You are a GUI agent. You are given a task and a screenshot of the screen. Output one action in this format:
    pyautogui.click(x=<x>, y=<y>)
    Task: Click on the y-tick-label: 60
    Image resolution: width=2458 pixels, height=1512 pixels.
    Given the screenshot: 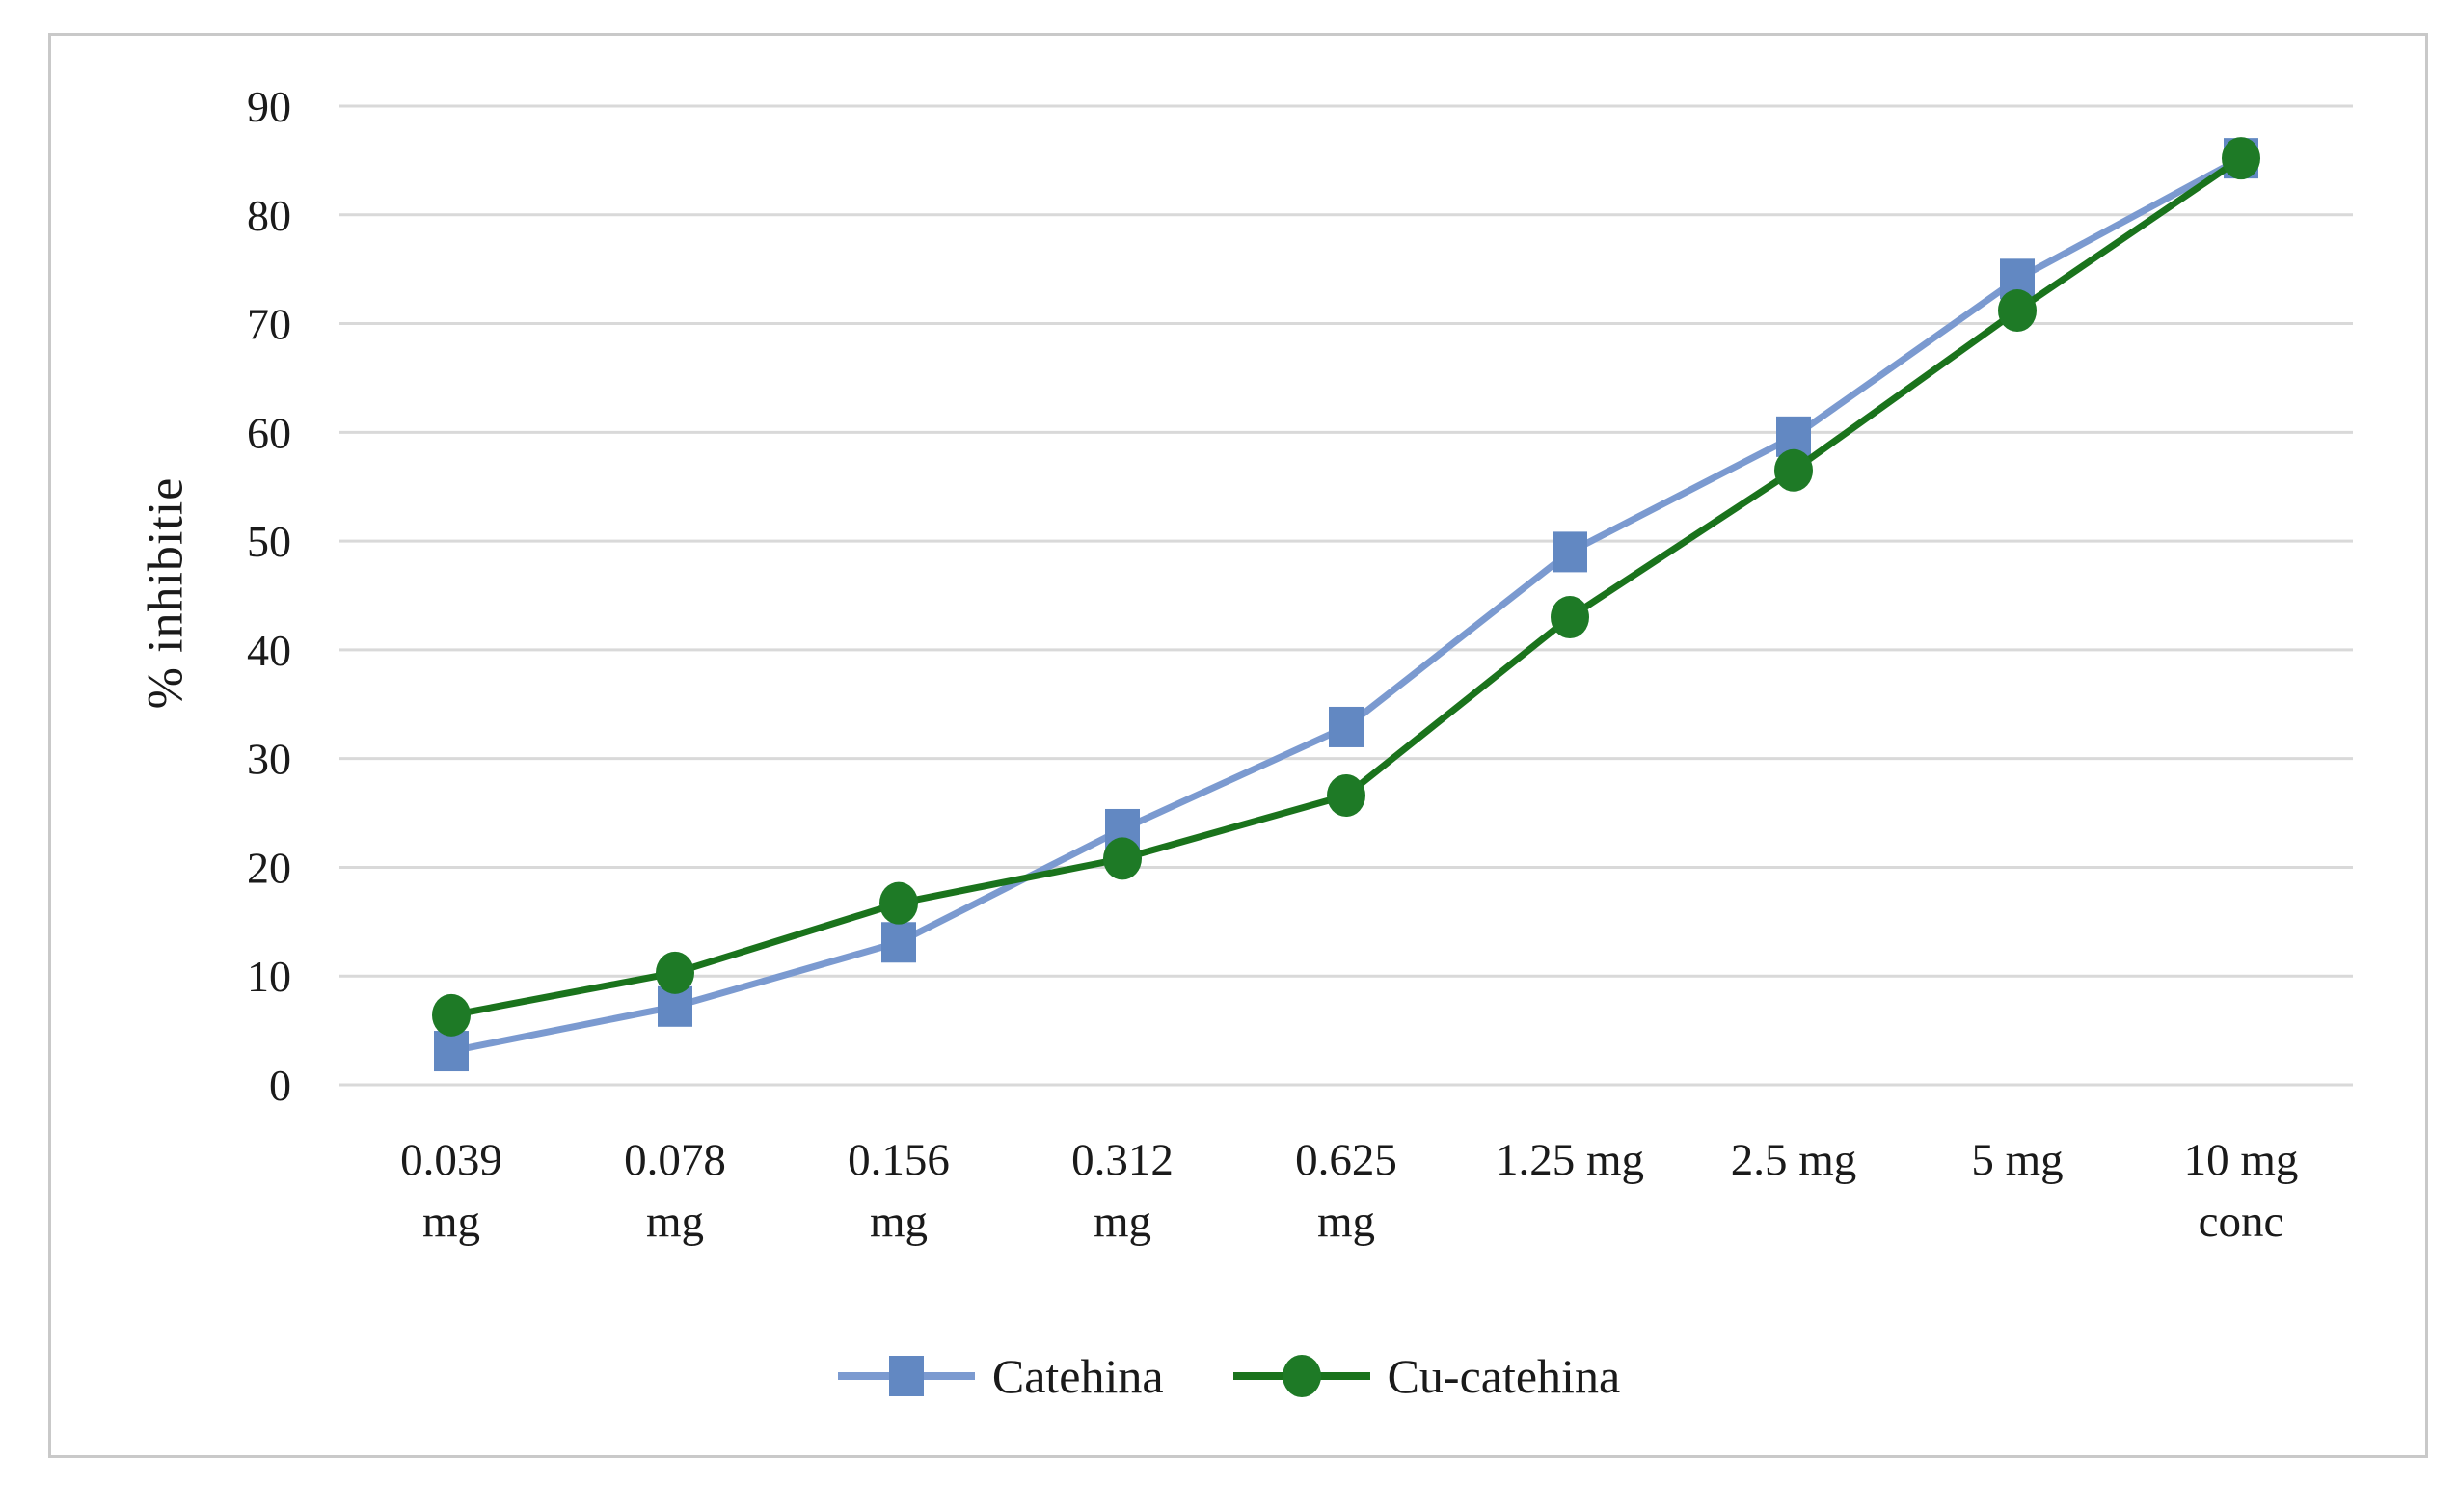 What is the action you would take?
    pyautogui.click(x=269, y=432)
    